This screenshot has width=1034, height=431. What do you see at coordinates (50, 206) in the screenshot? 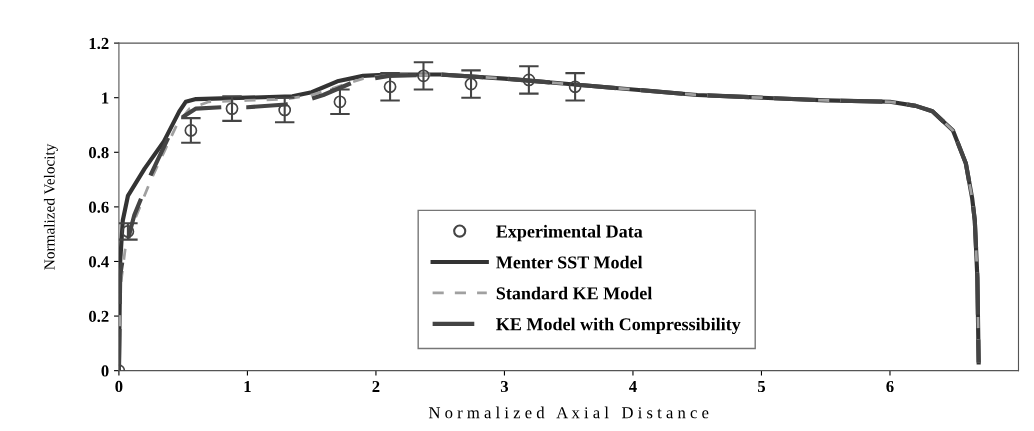
I see `y-axis-title: Normalized Velocity` at bounding box center [50, 206].